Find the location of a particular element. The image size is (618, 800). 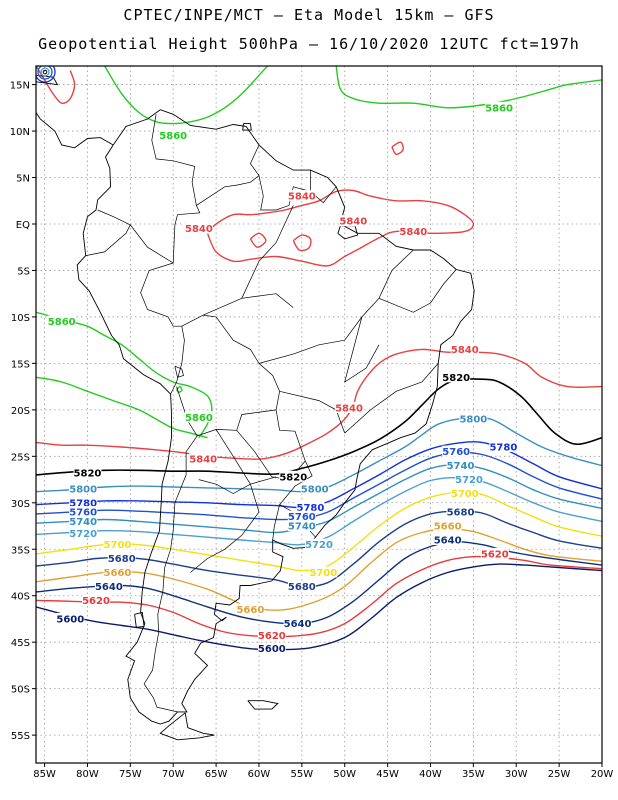

cyclone-icon is located at coordinates (46, 74).